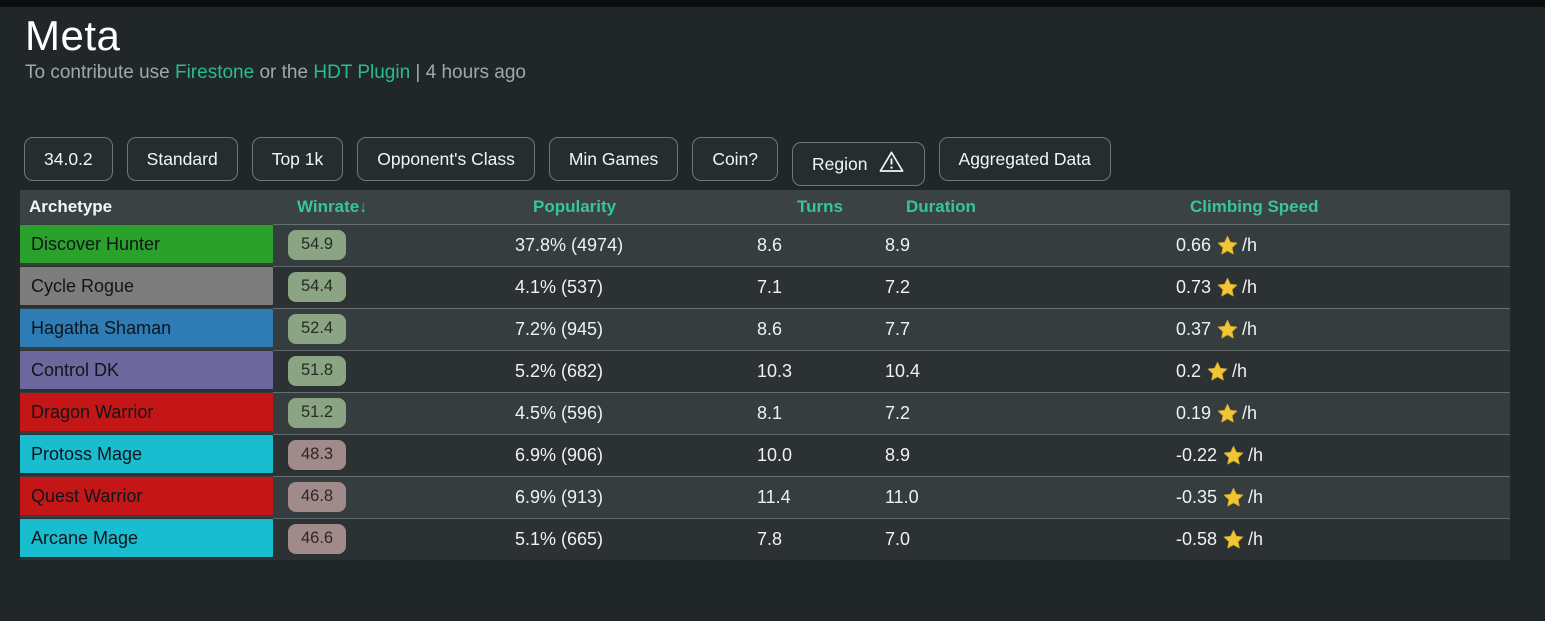 This screenshot has width=1545, height=621. I want to click on archetype-label: Protoss Mage, so click(87, 453).